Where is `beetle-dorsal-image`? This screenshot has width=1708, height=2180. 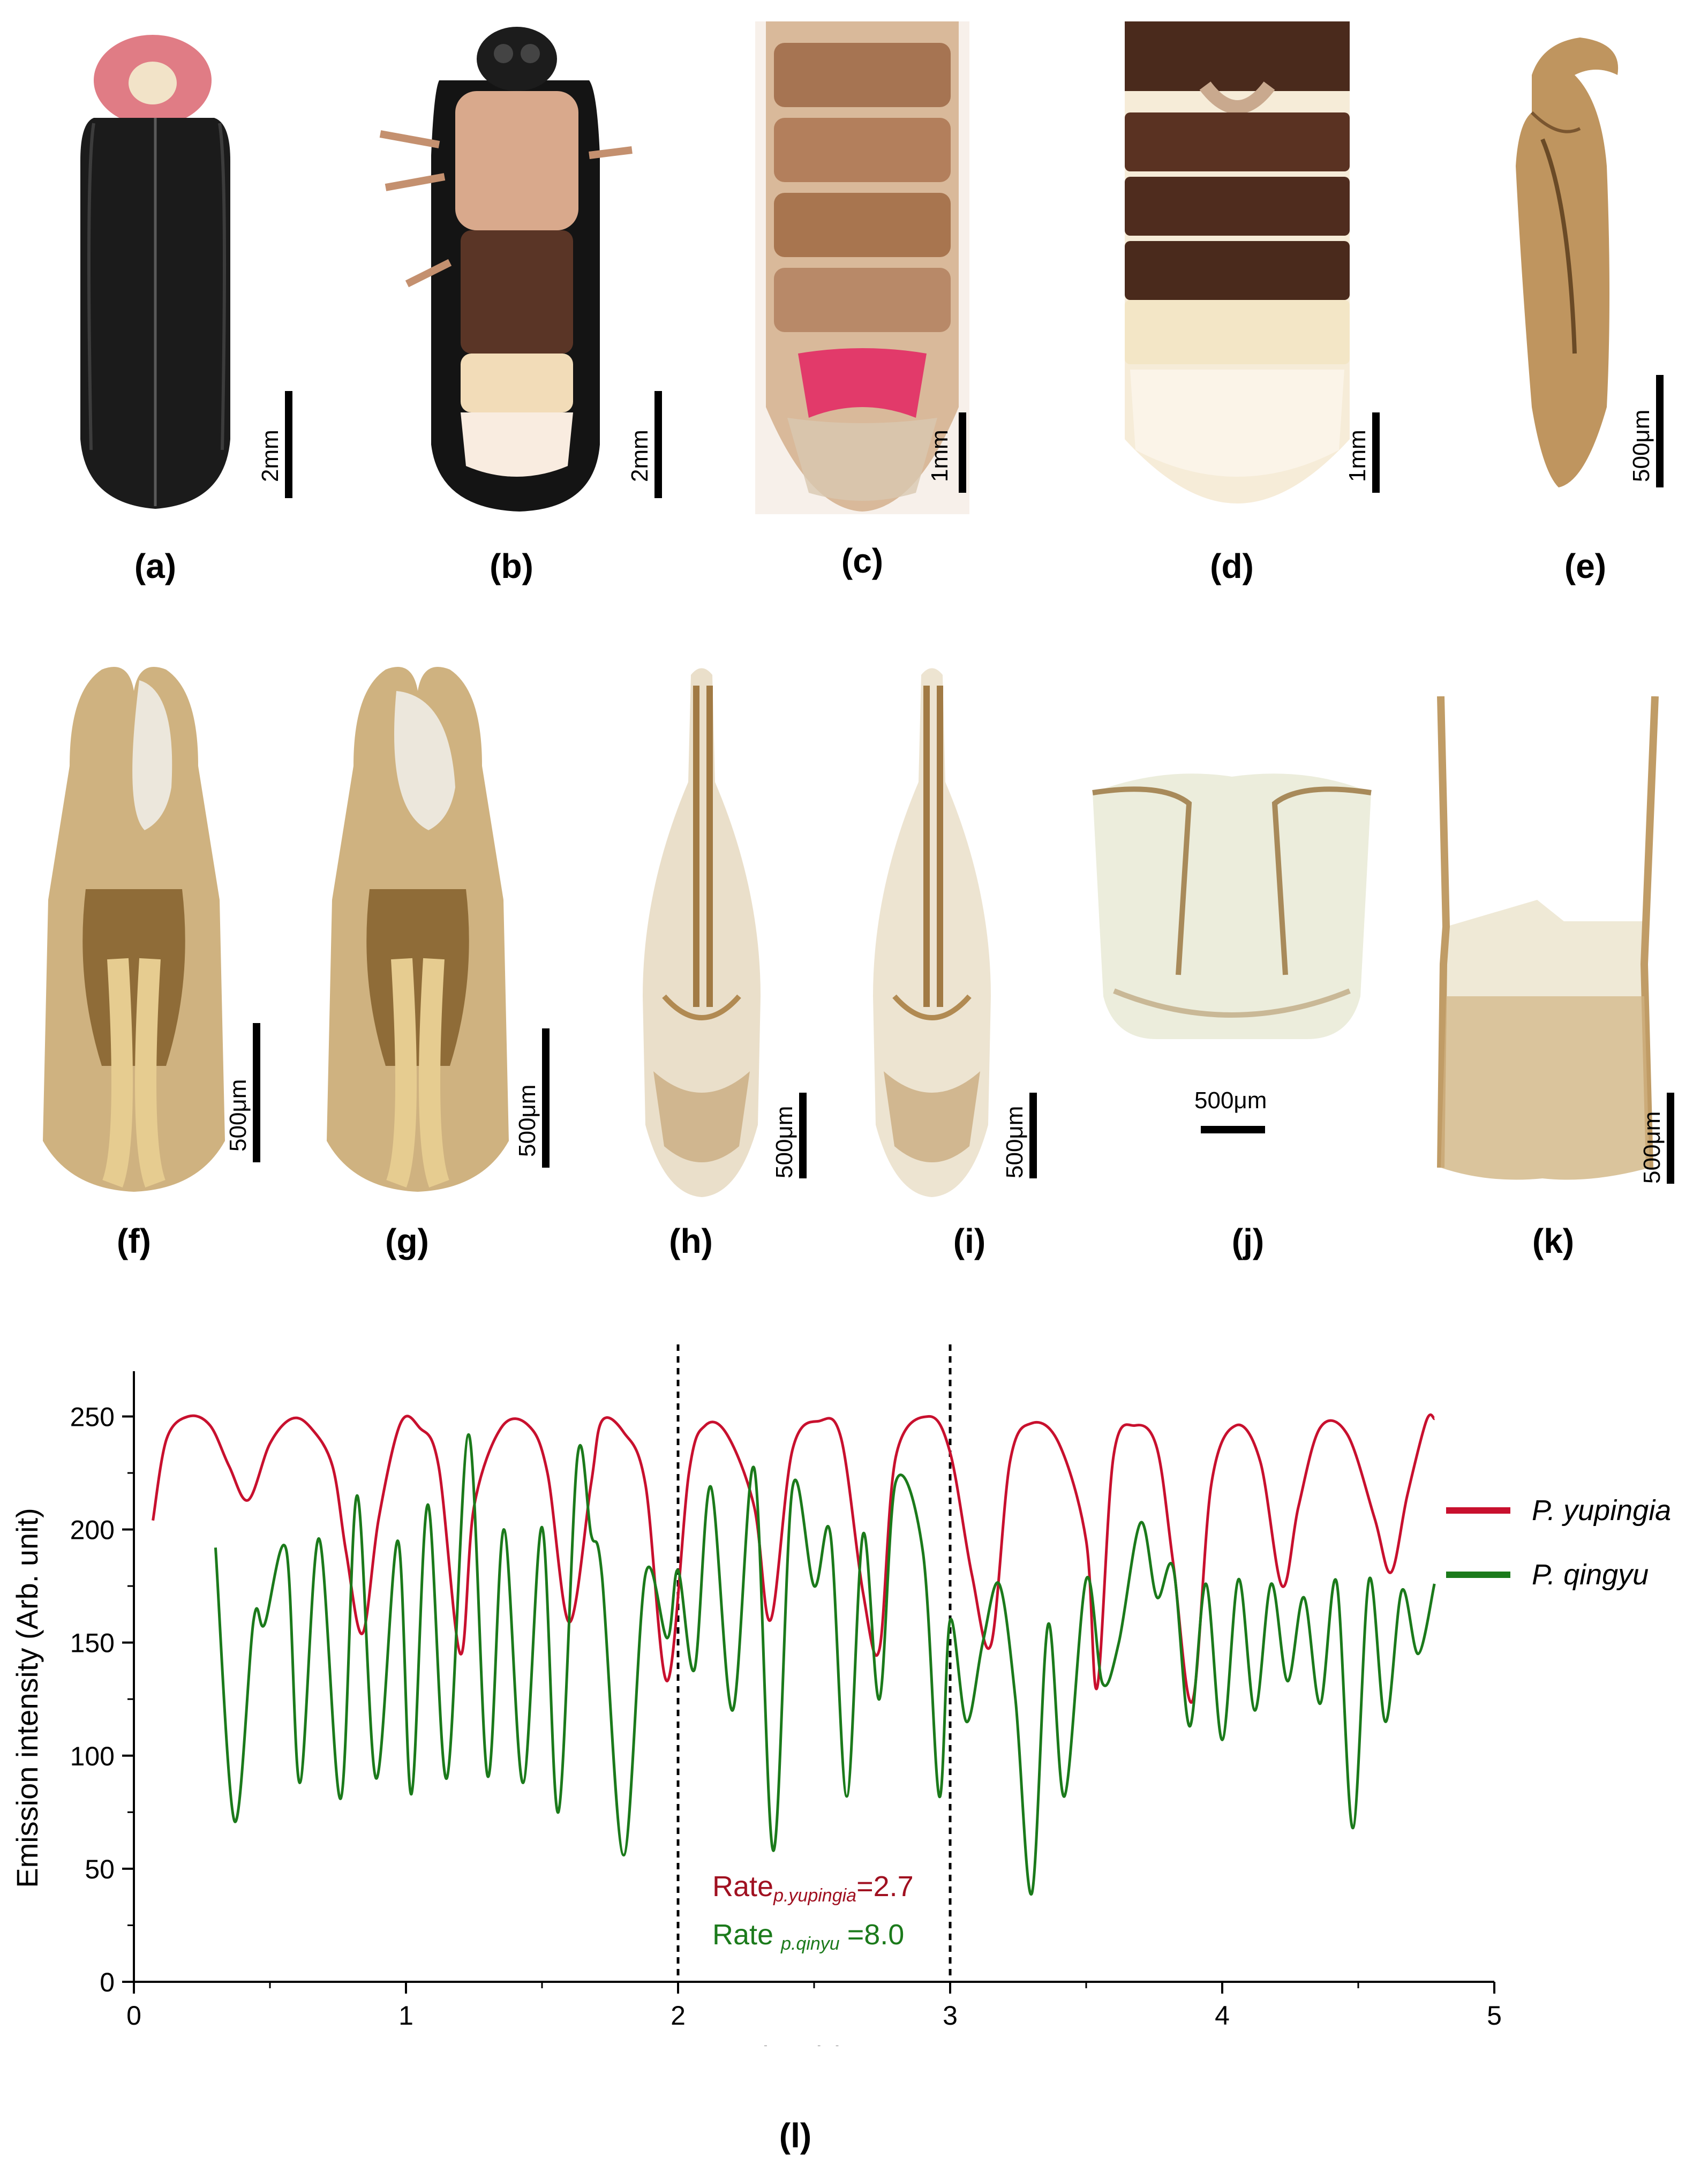 beetle-dorsal-image is located at coordinates (155, 272).